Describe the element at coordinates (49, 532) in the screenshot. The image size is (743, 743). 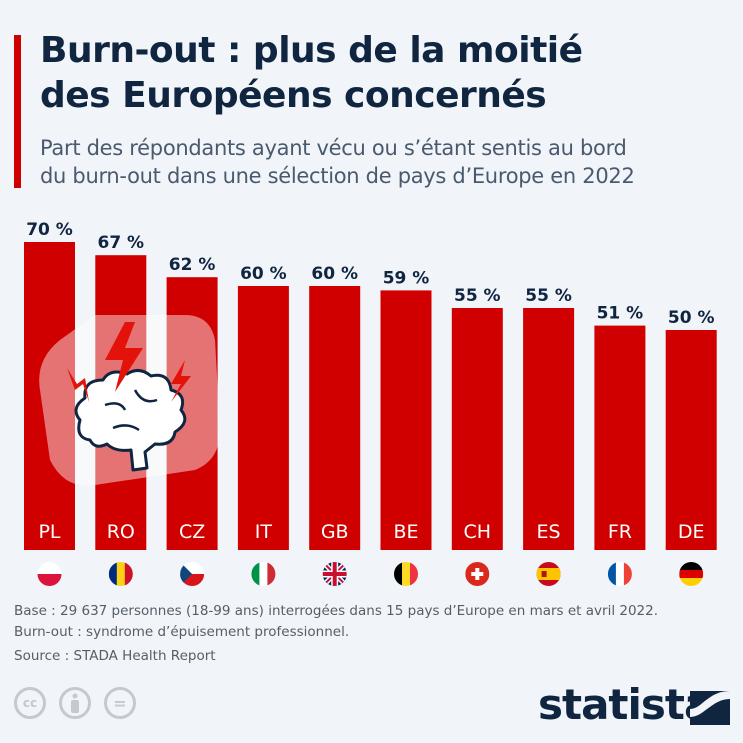
I see `category-label-PL: PL` at that location.